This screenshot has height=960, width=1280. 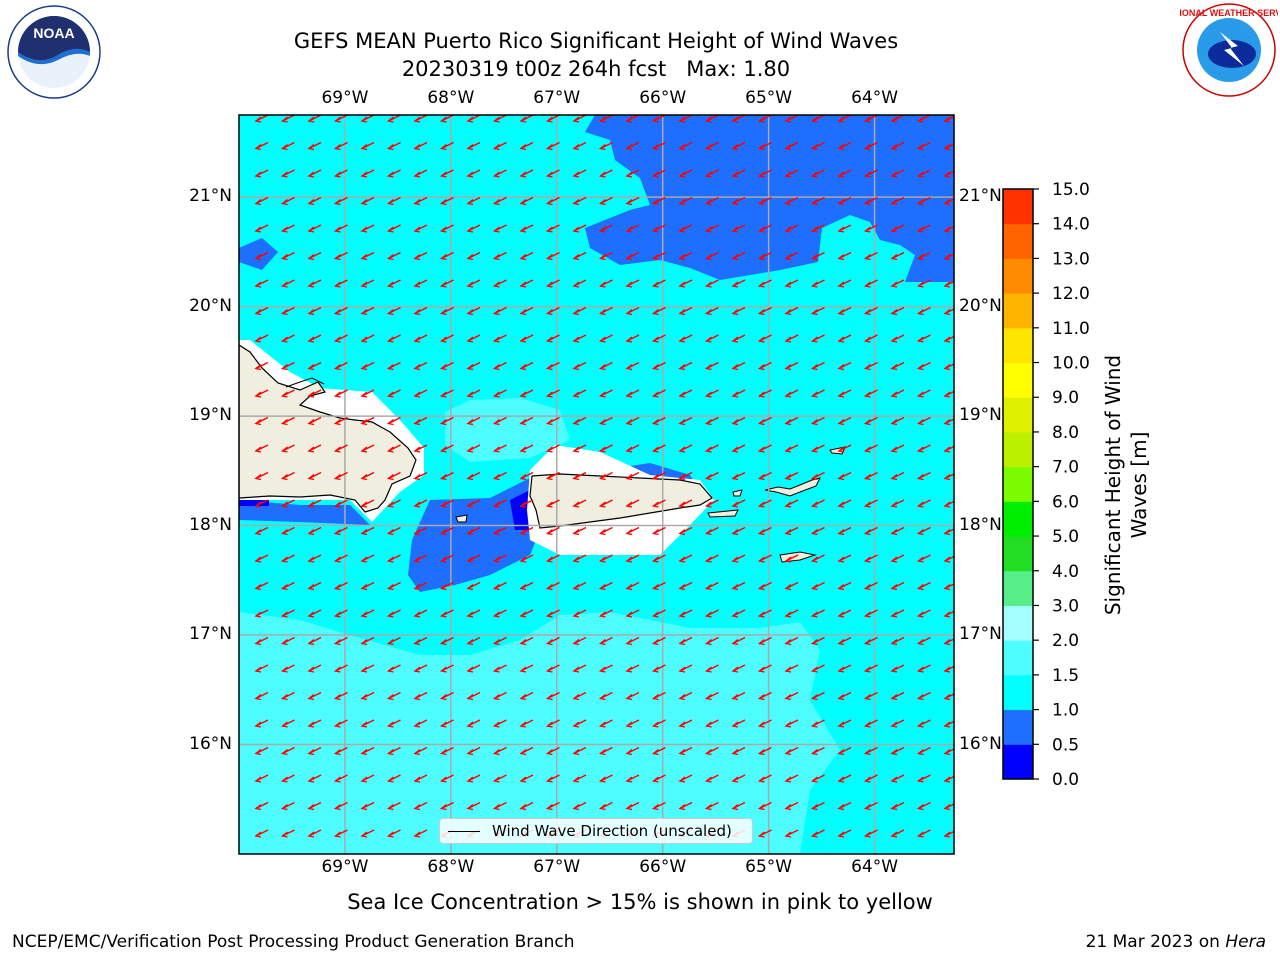 What do you see at coordinates (1065, 780) in the screenshot?
I see `colorbar-tick-label: 0.0` at bounding box center [1065, 780].